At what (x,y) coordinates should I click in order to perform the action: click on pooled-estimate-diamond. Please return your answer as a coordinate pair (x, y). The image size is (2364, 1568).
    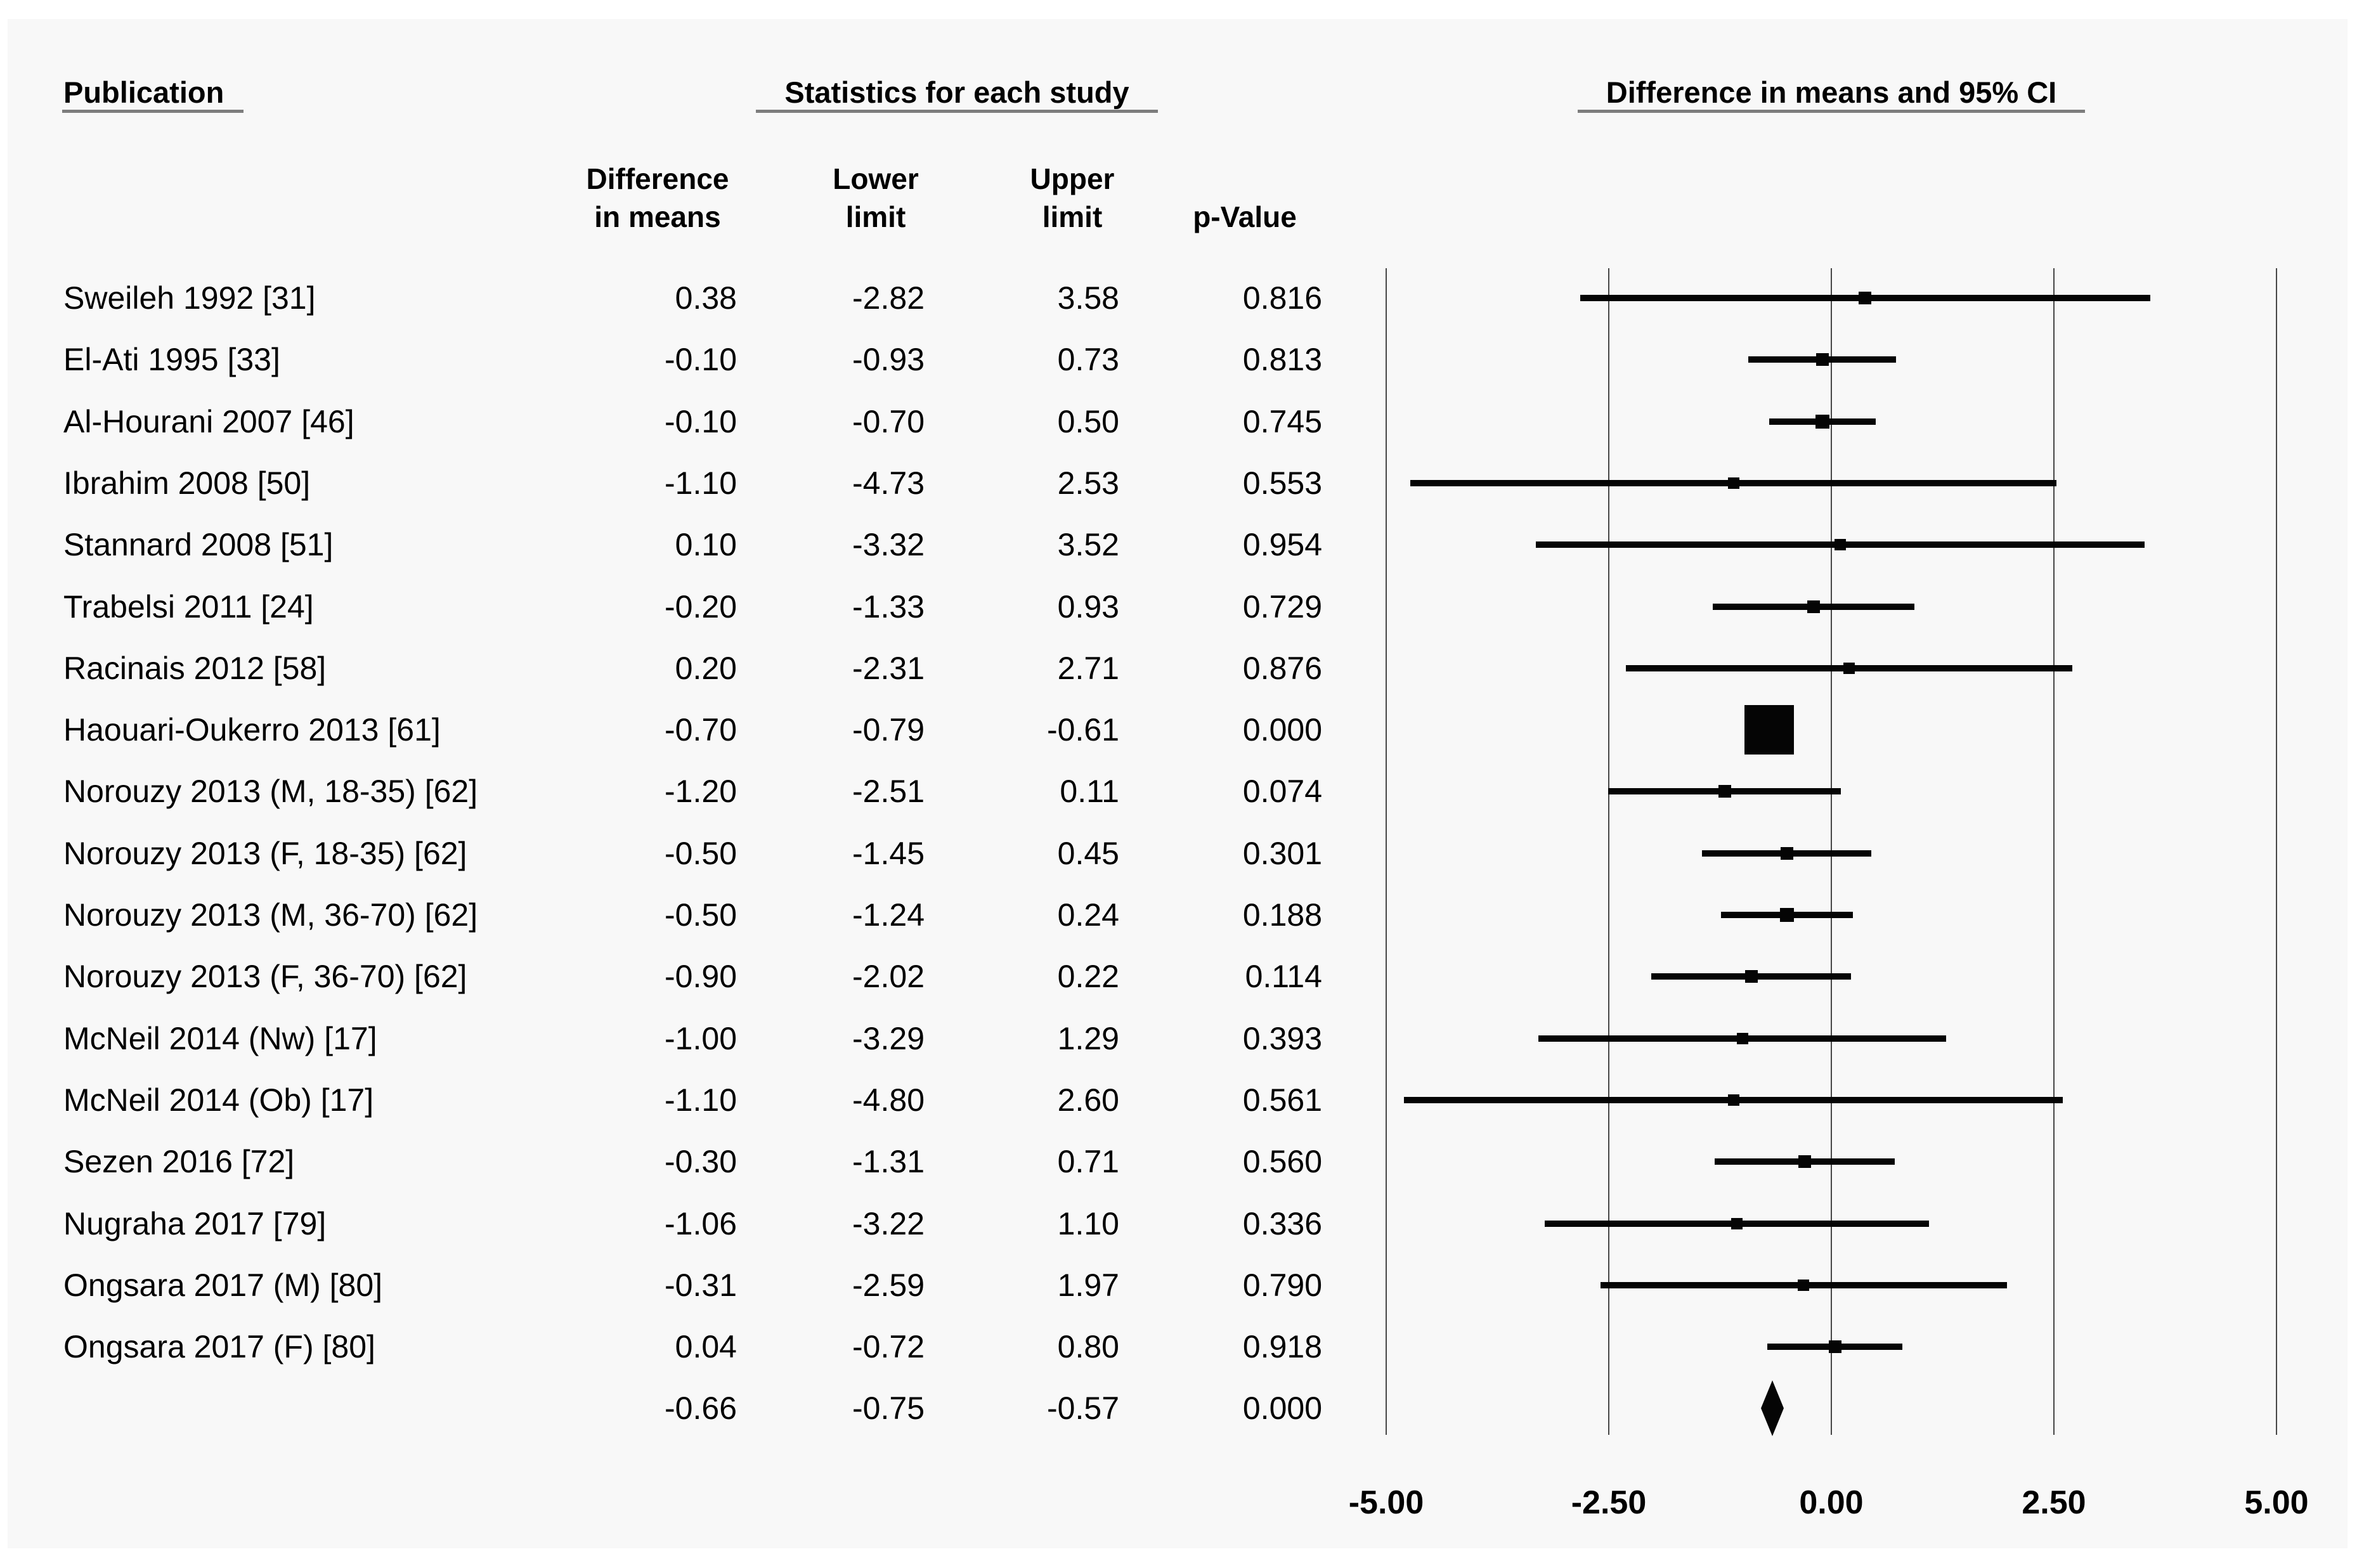
    Looking at the image, I should click on (1772, 1408).